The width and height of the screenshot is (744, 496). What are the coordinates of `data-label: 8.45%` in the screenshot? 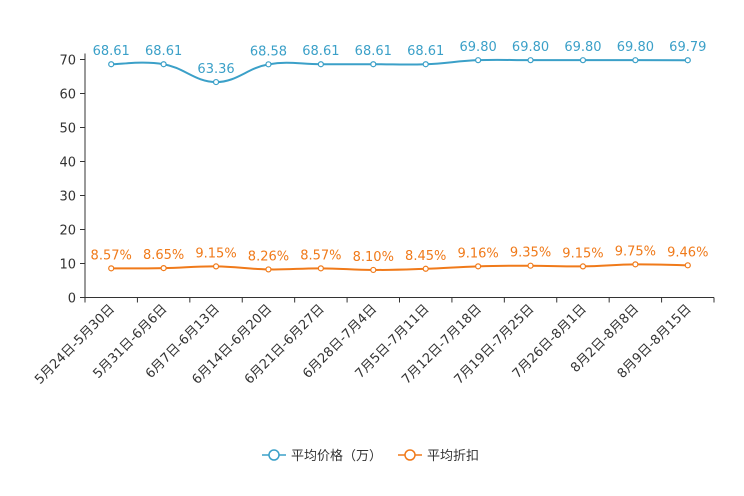 It's located at (425, 256).